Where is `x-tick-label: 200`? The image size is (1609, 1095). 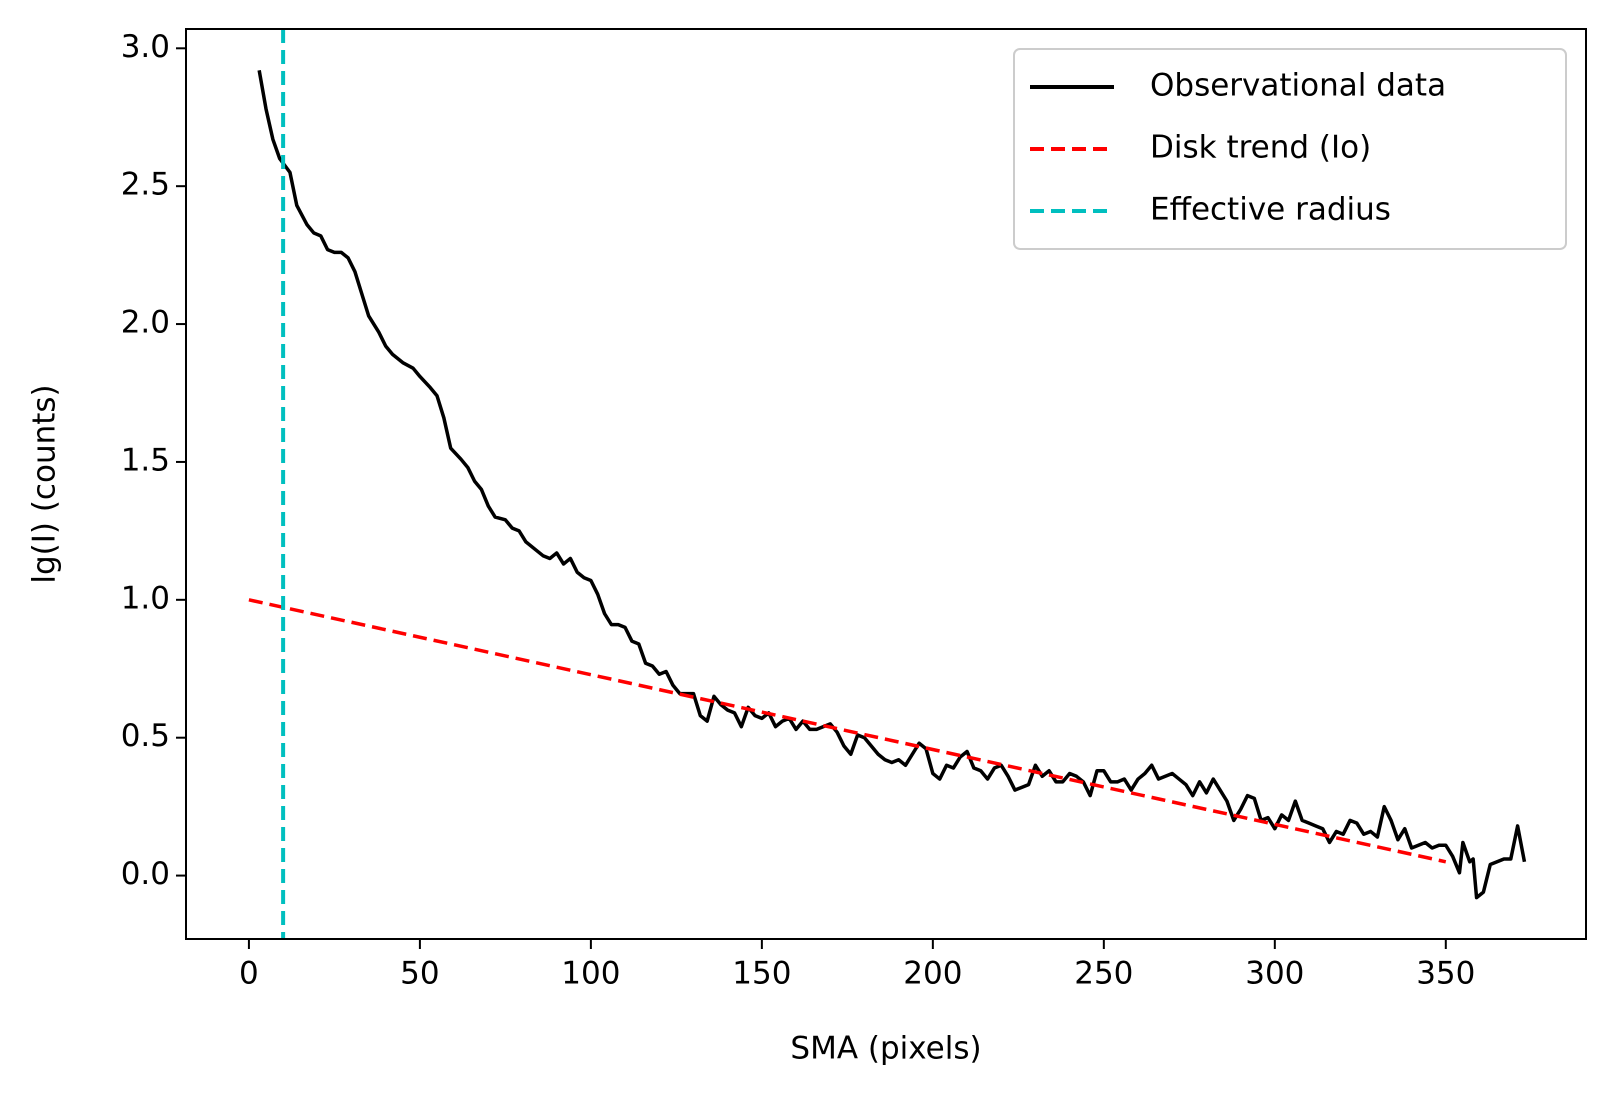 x-tick-label: 200 is located at coordinates (932, 974).